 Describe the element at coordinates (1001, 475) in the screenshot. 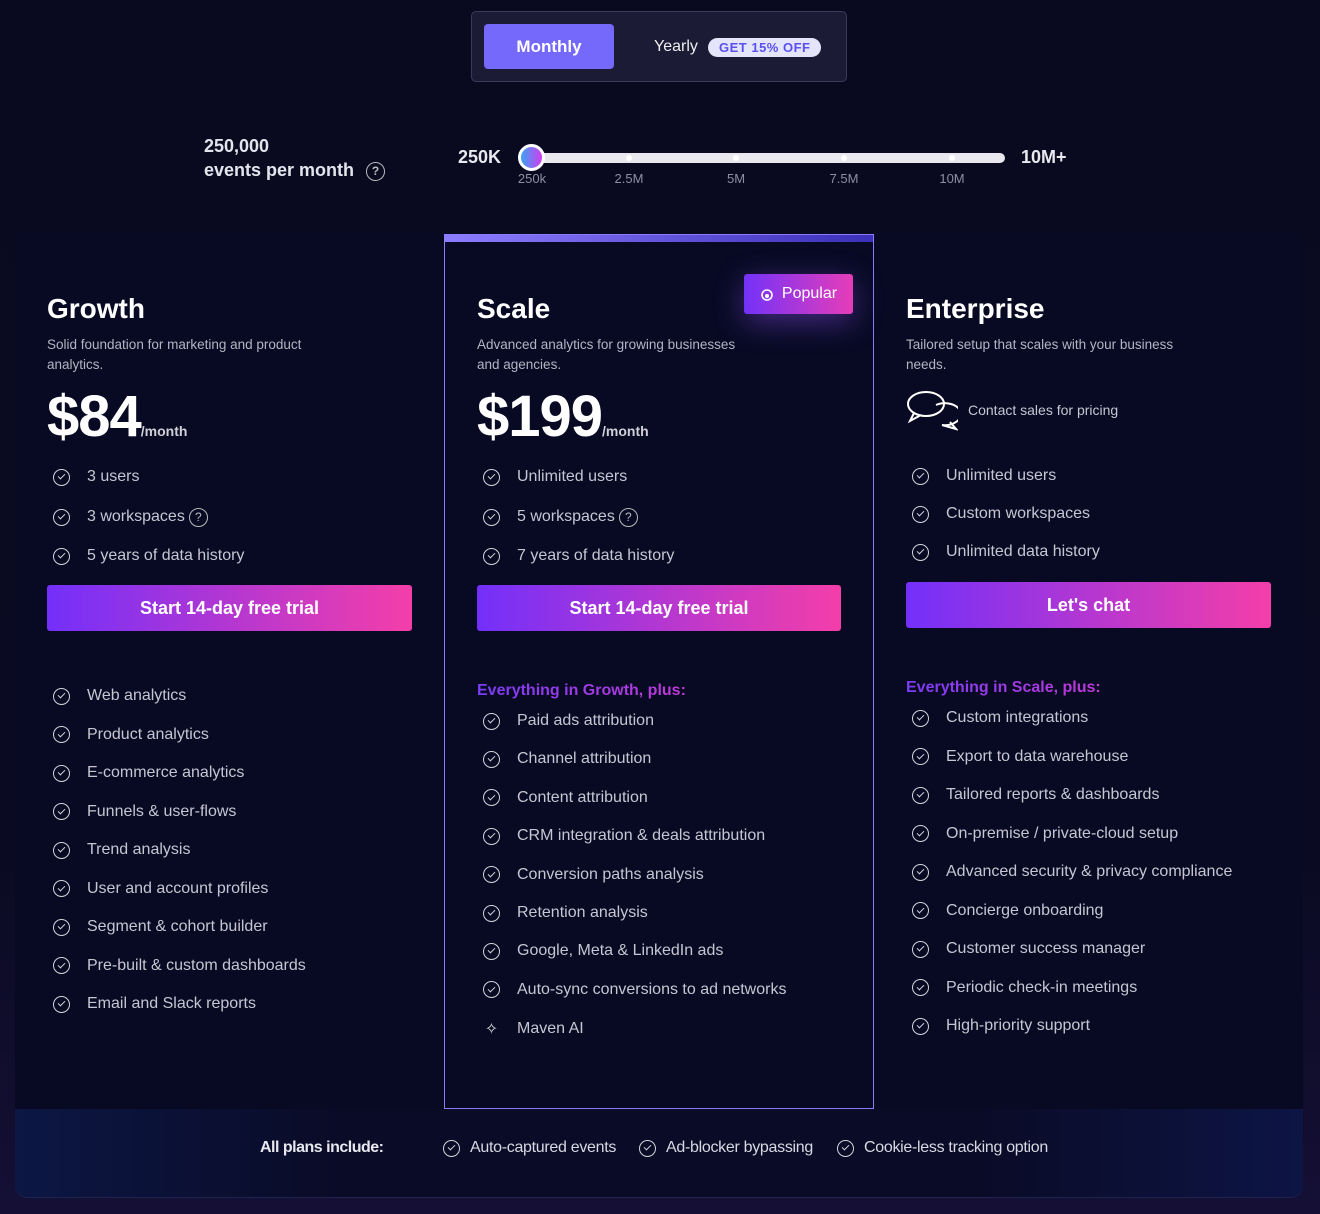

I see `feature-label: Unlimited users` at that location.